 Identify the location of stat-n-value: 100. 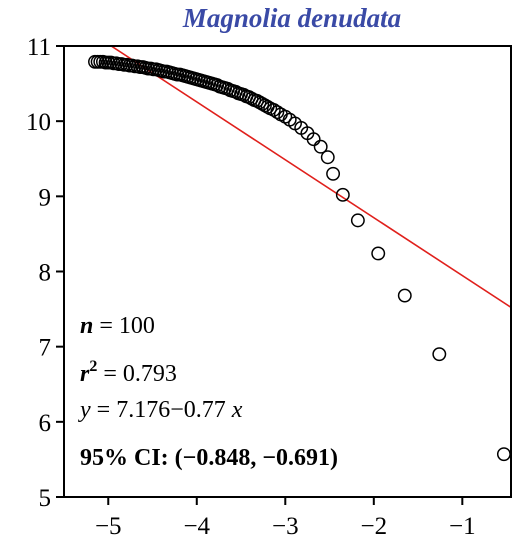
(137, 326).